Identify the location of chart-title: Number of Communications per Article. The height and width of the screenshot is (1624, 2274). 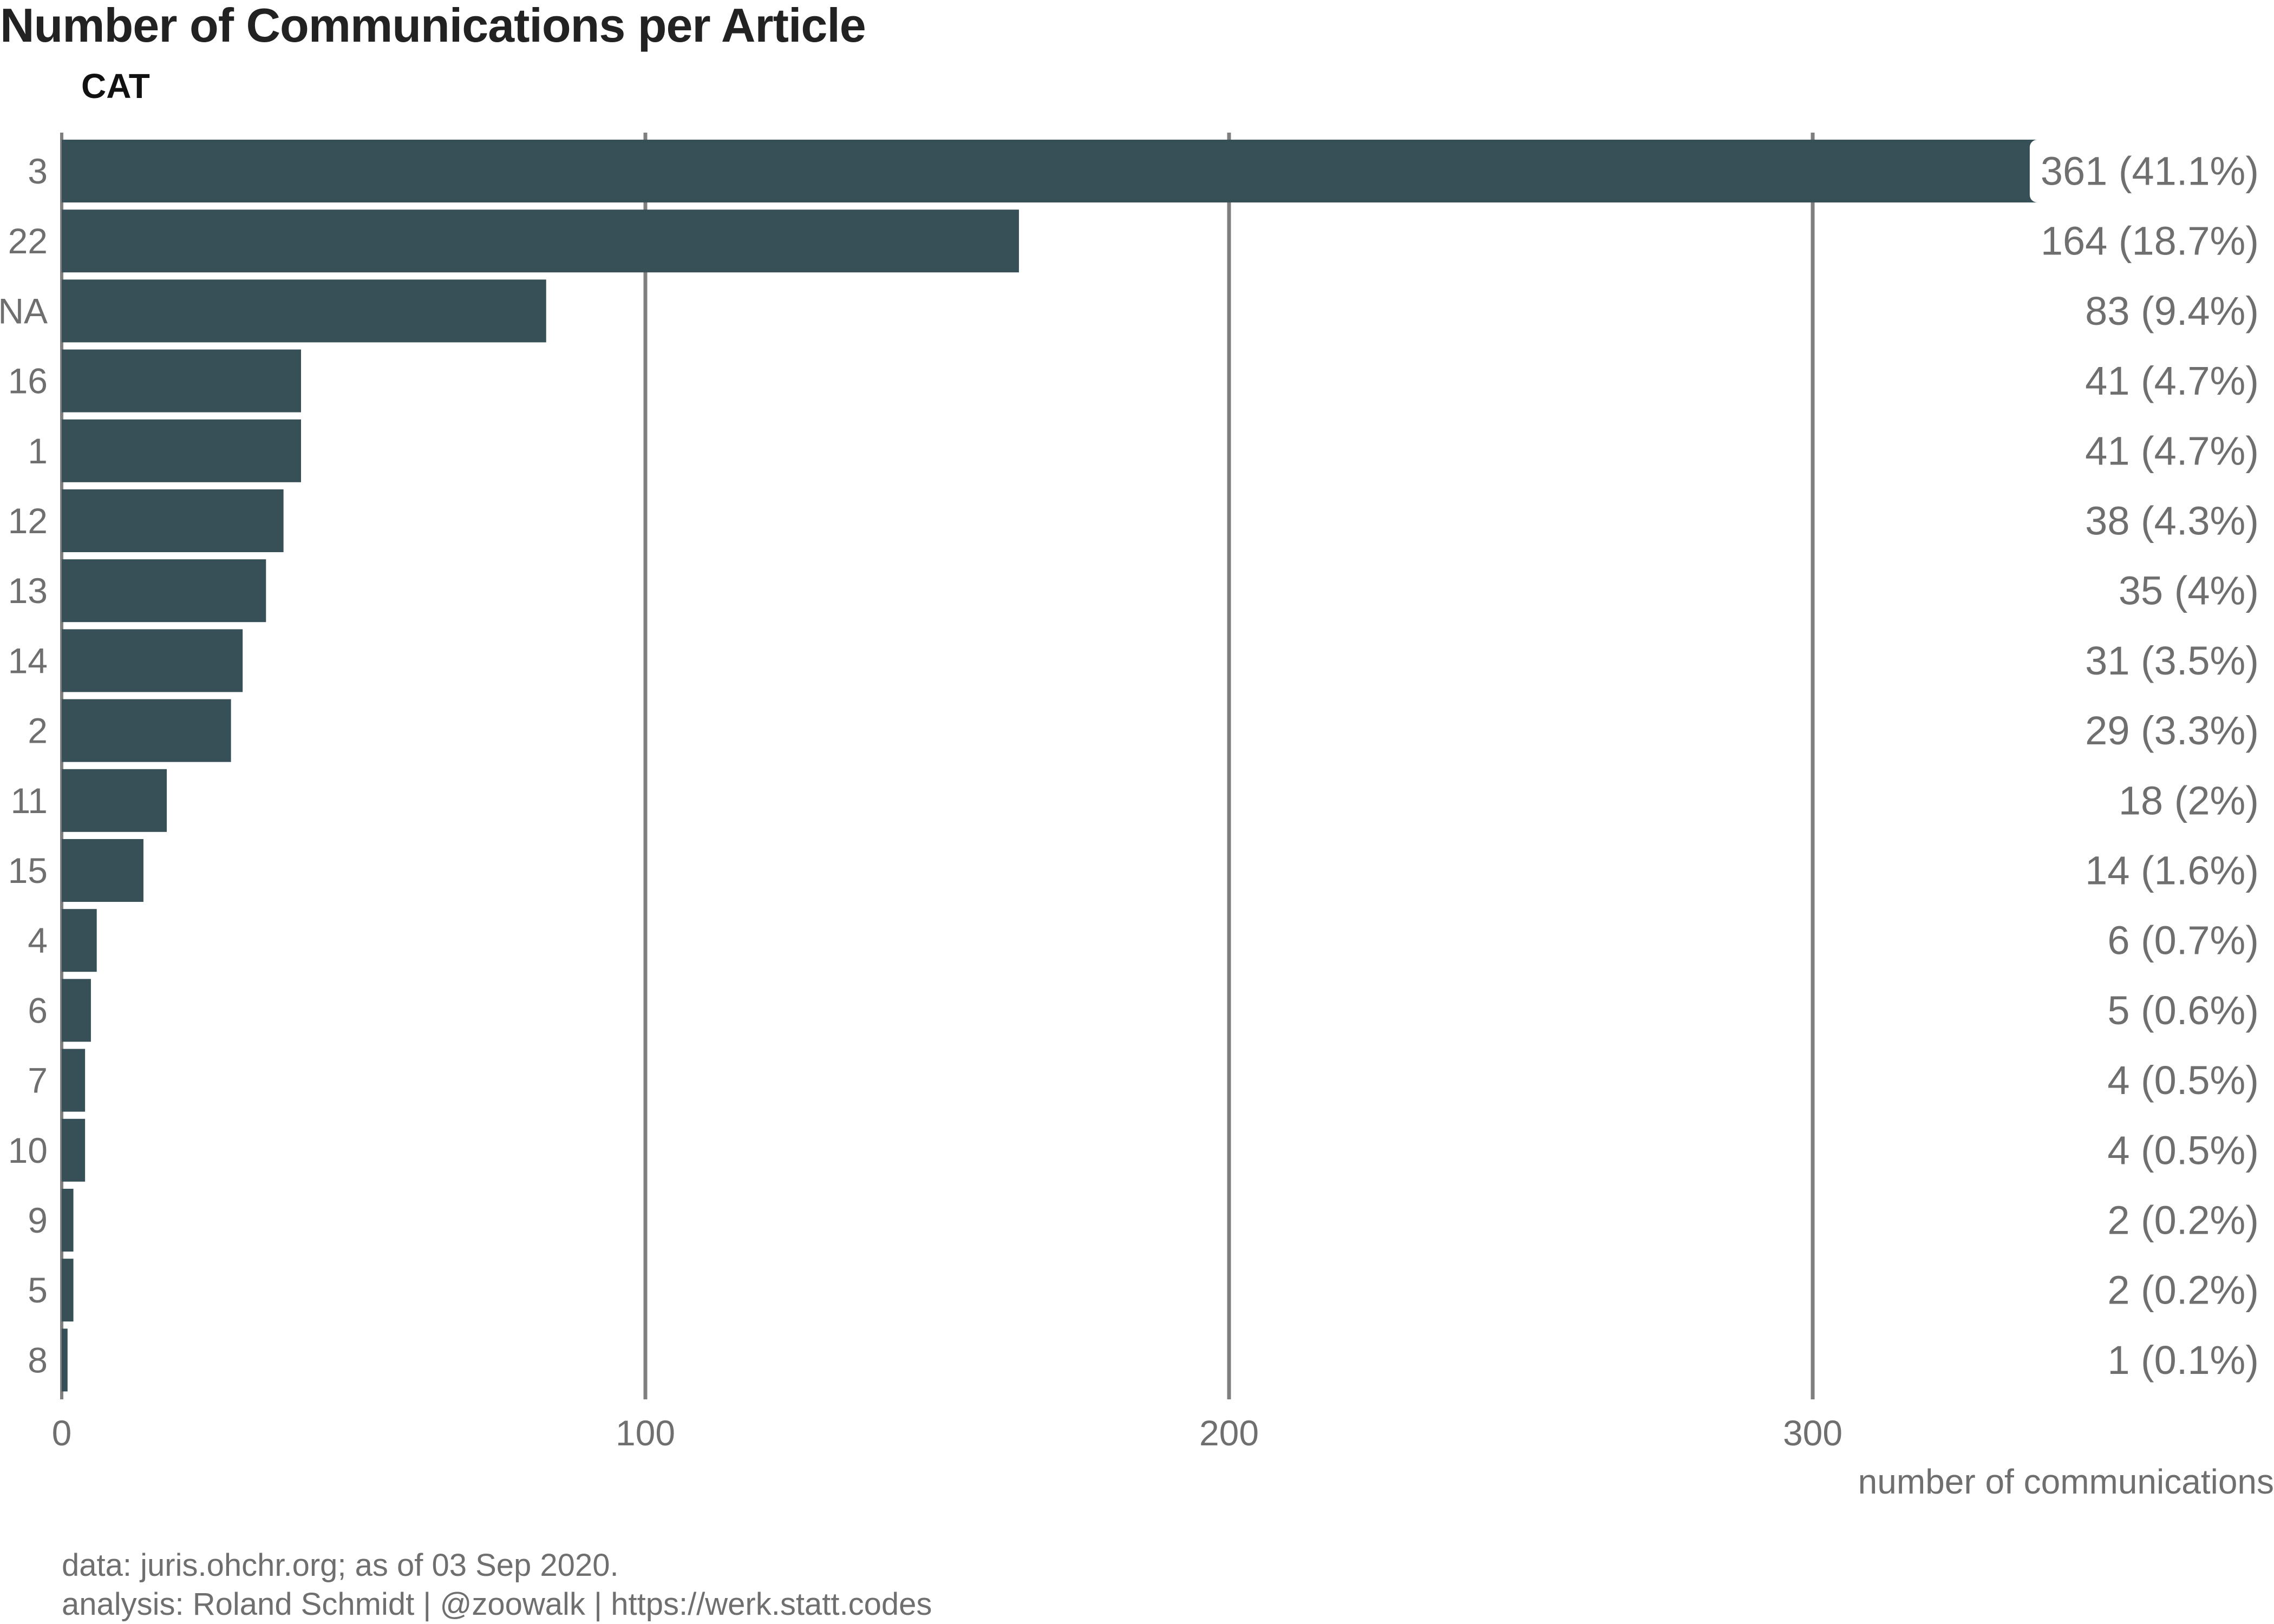
(433, 26).